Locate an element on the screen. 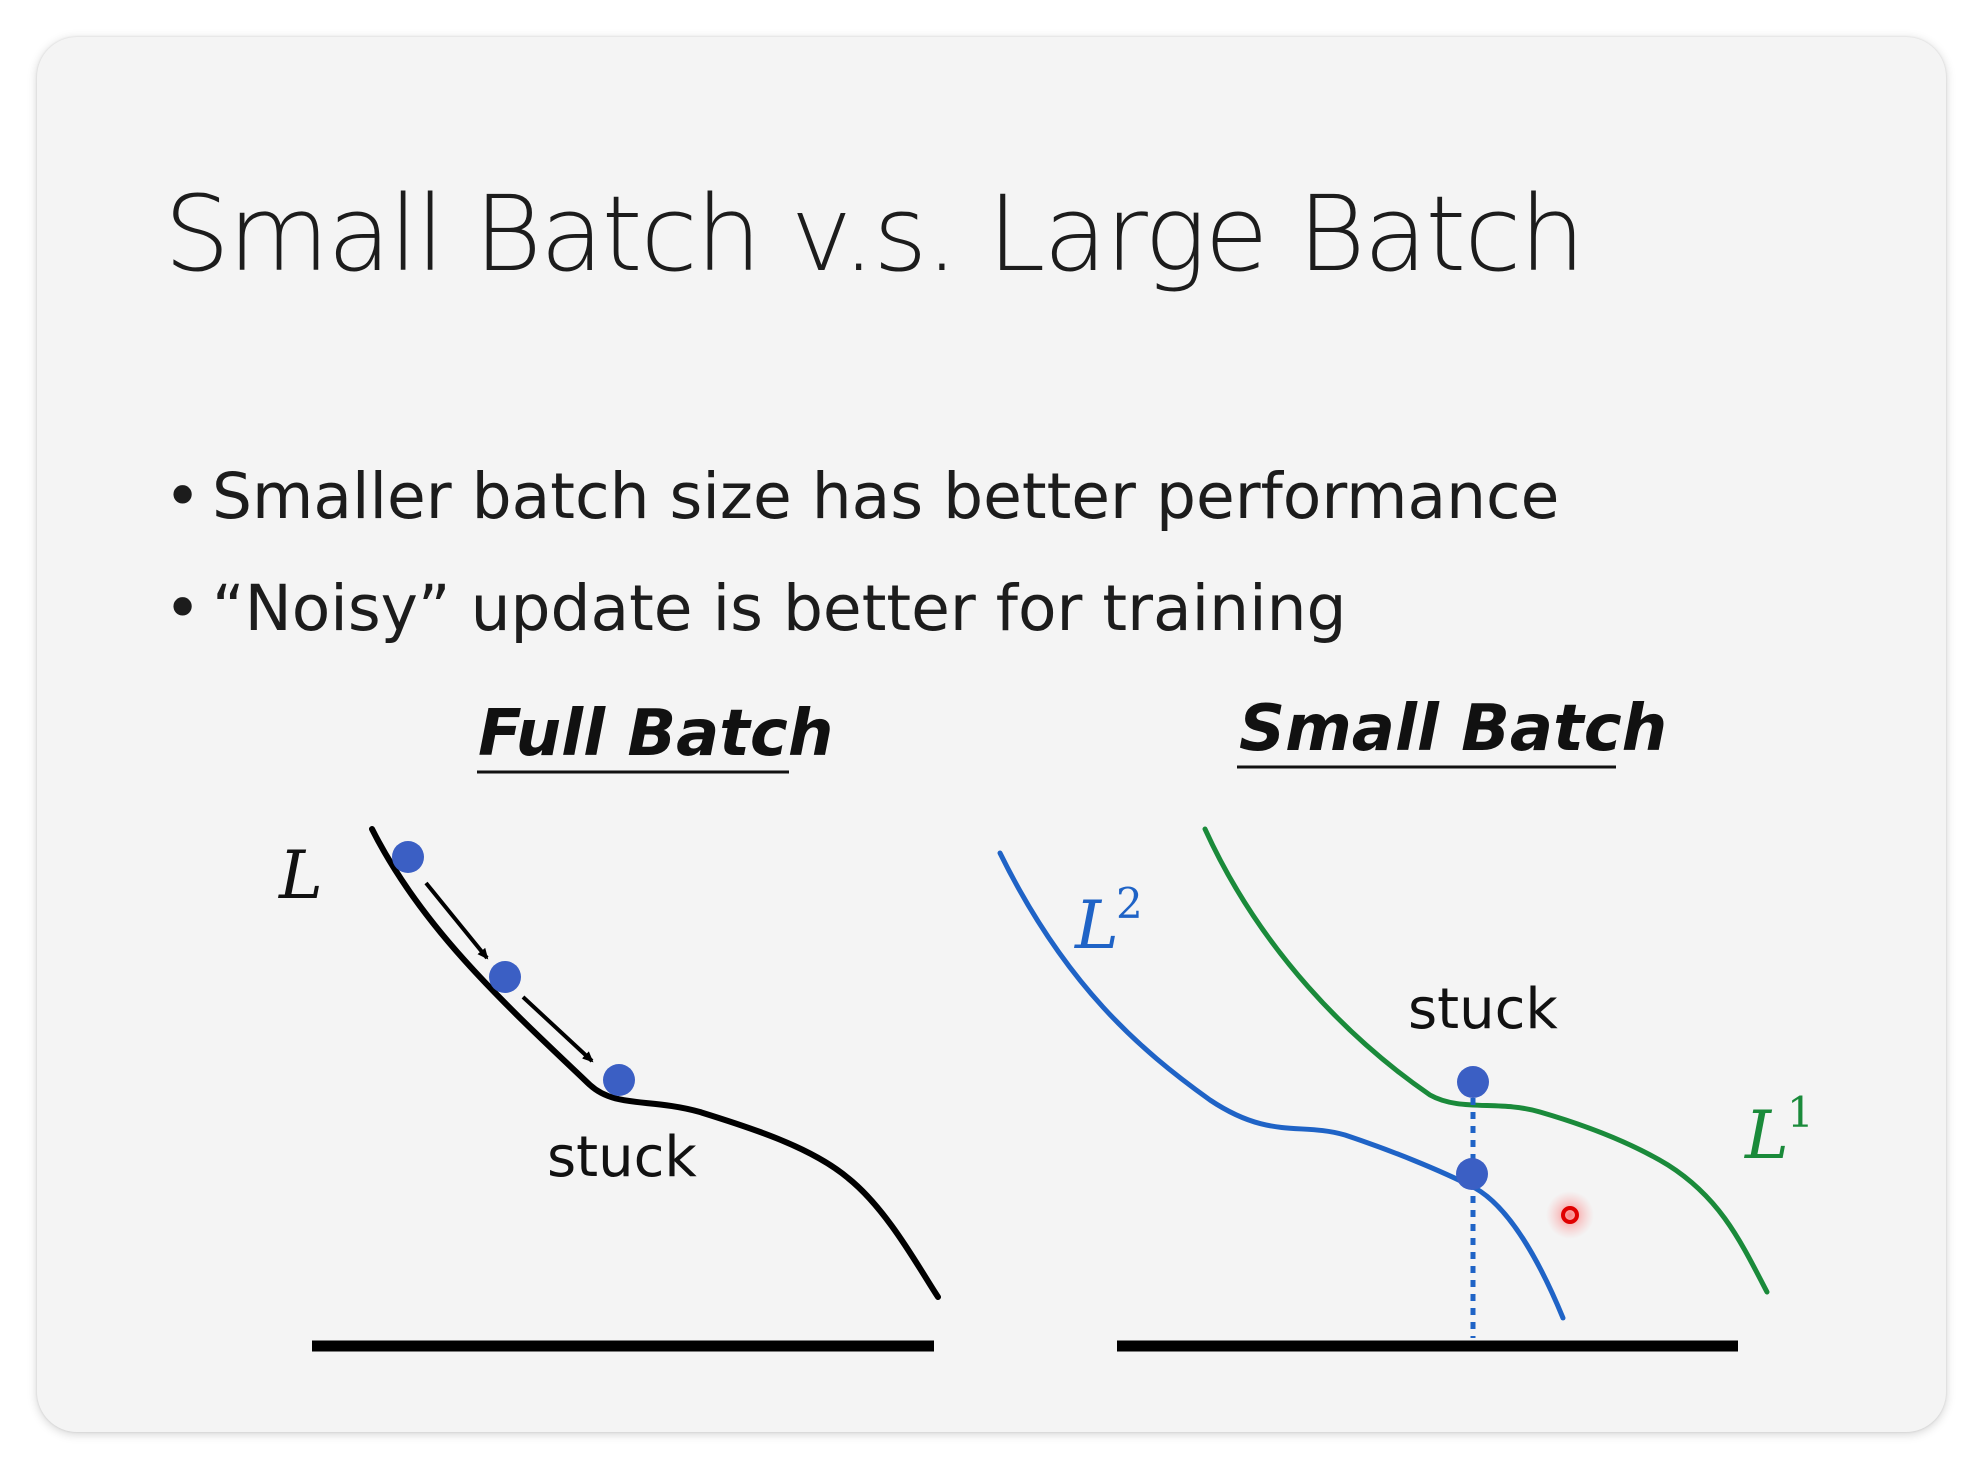 The width and height of the screenshot is (1984, 1468). small-batch-heading: Small Batch is located at coordinates (1453, 729).